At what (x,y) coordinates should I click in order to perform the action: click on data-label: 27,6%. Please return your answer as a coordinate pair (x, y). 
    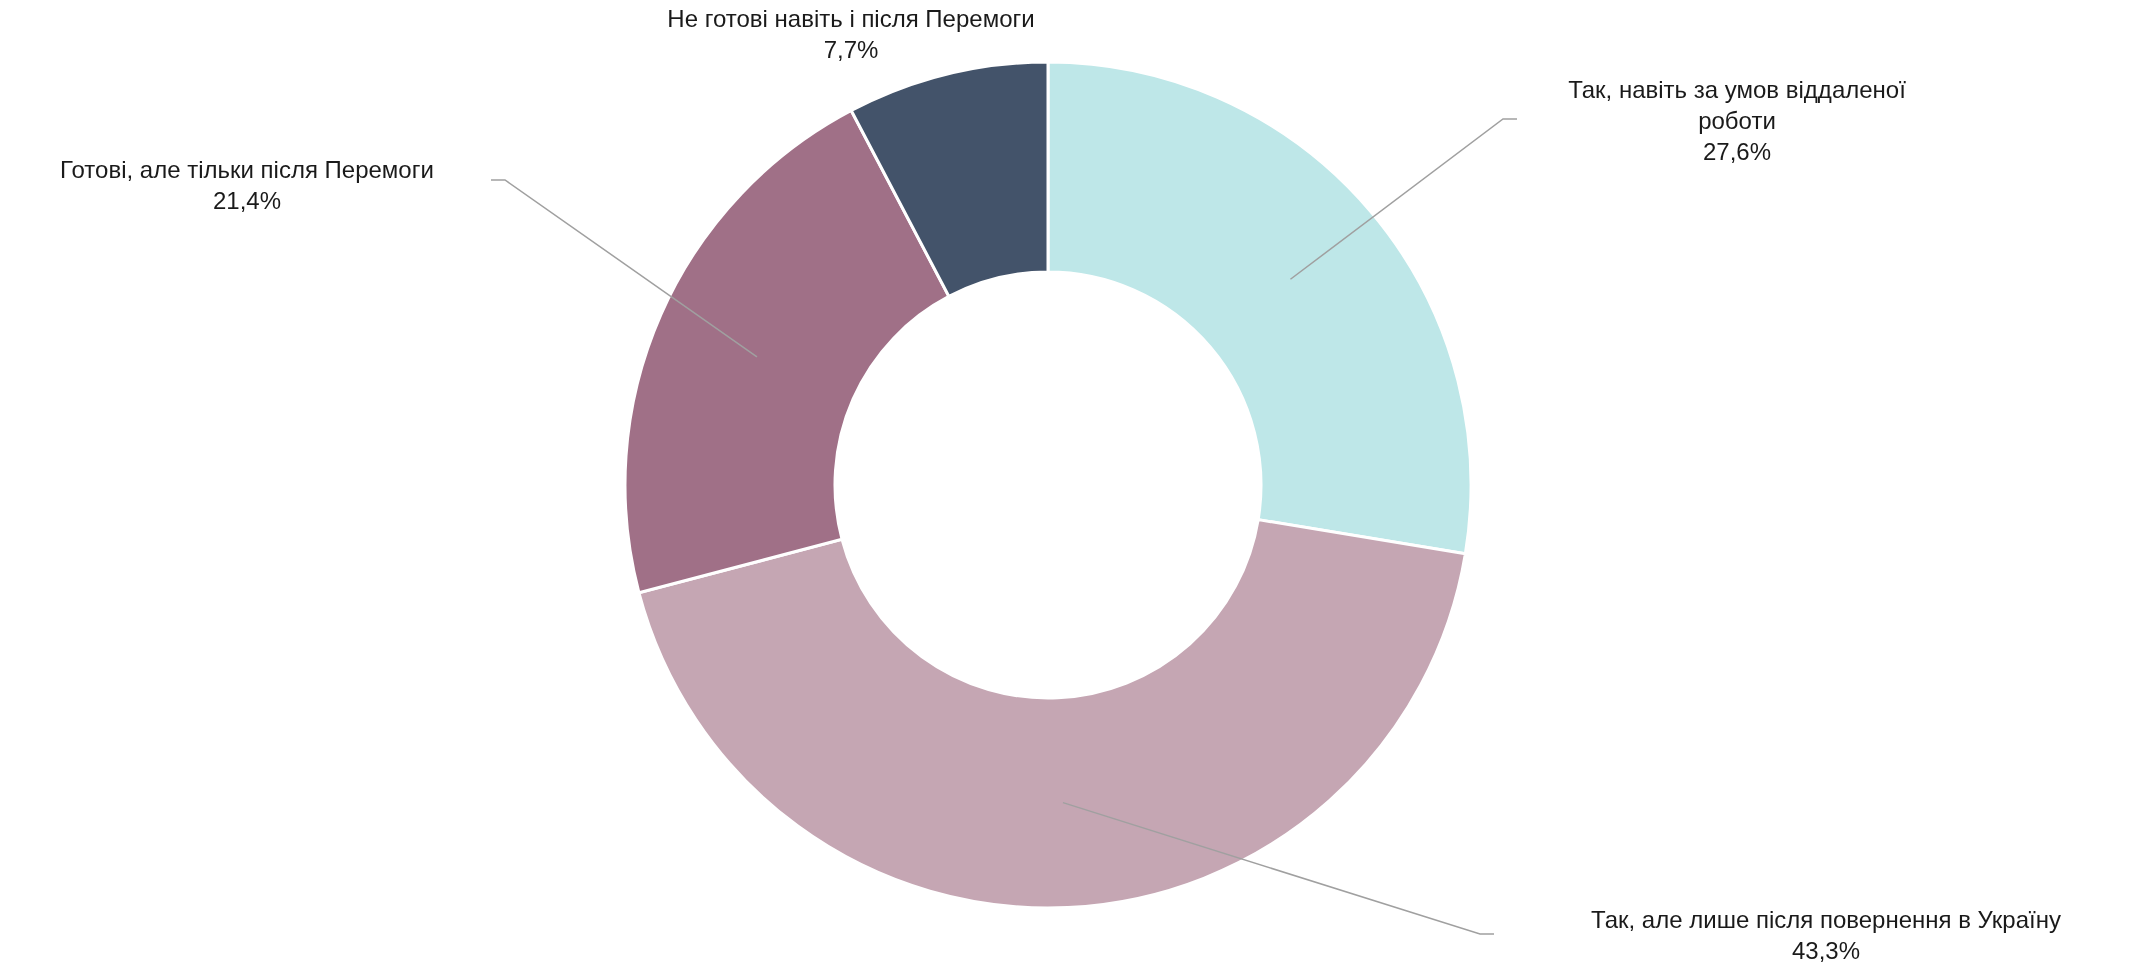
    Looking at the image, I should click on (1737, 151).